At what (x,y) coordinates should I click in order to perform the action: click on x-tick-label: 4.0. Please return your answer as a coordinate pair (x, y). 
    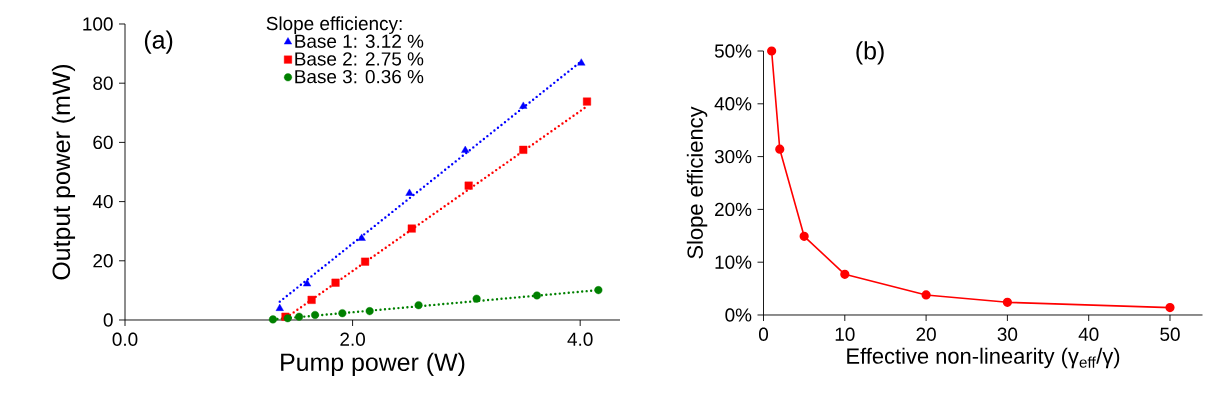
    Looking at the image, I should click on (580, 339).